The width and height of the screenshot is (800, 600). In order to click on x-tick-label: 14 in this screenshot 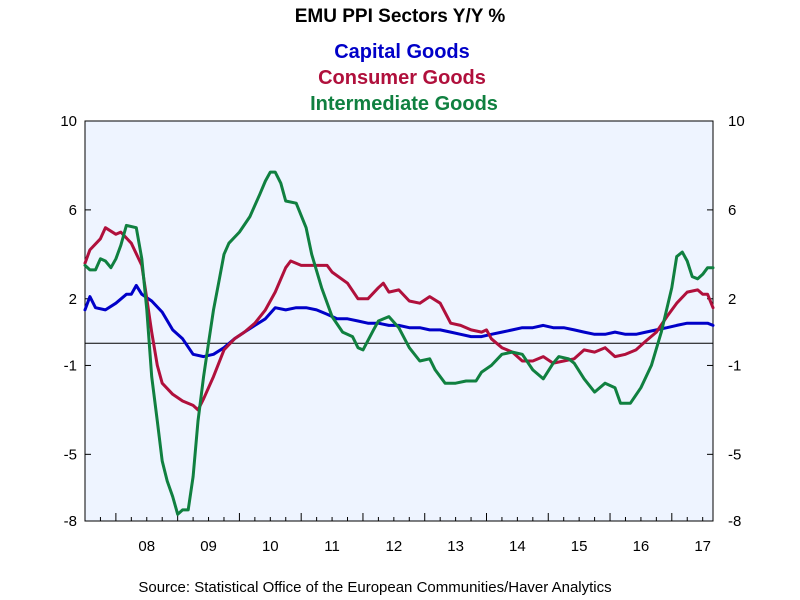, I will do `click(517, 546)`.